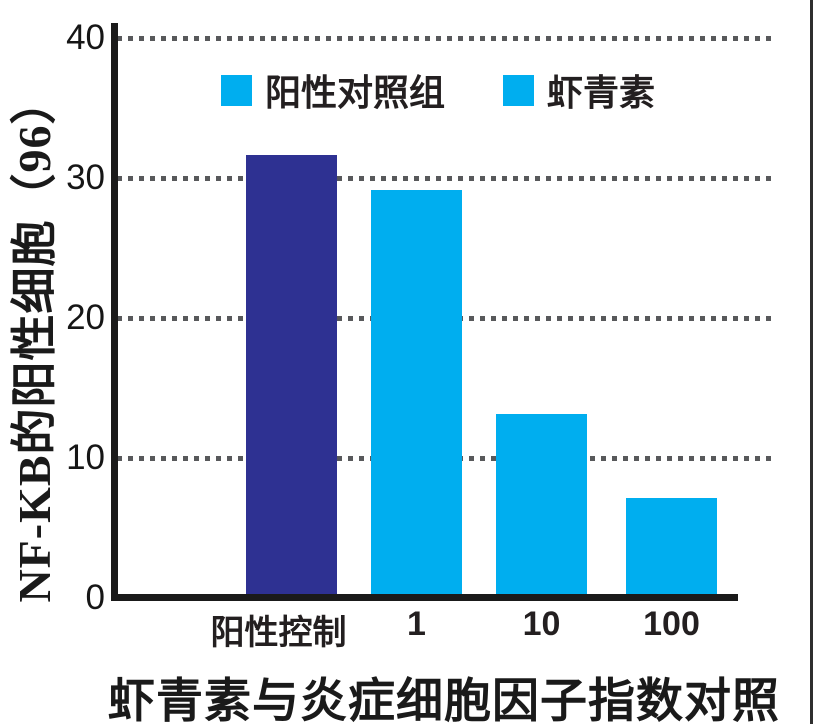 The image size is (815, 724). I want to click on y-tick-label: 0, so click(95, 597).